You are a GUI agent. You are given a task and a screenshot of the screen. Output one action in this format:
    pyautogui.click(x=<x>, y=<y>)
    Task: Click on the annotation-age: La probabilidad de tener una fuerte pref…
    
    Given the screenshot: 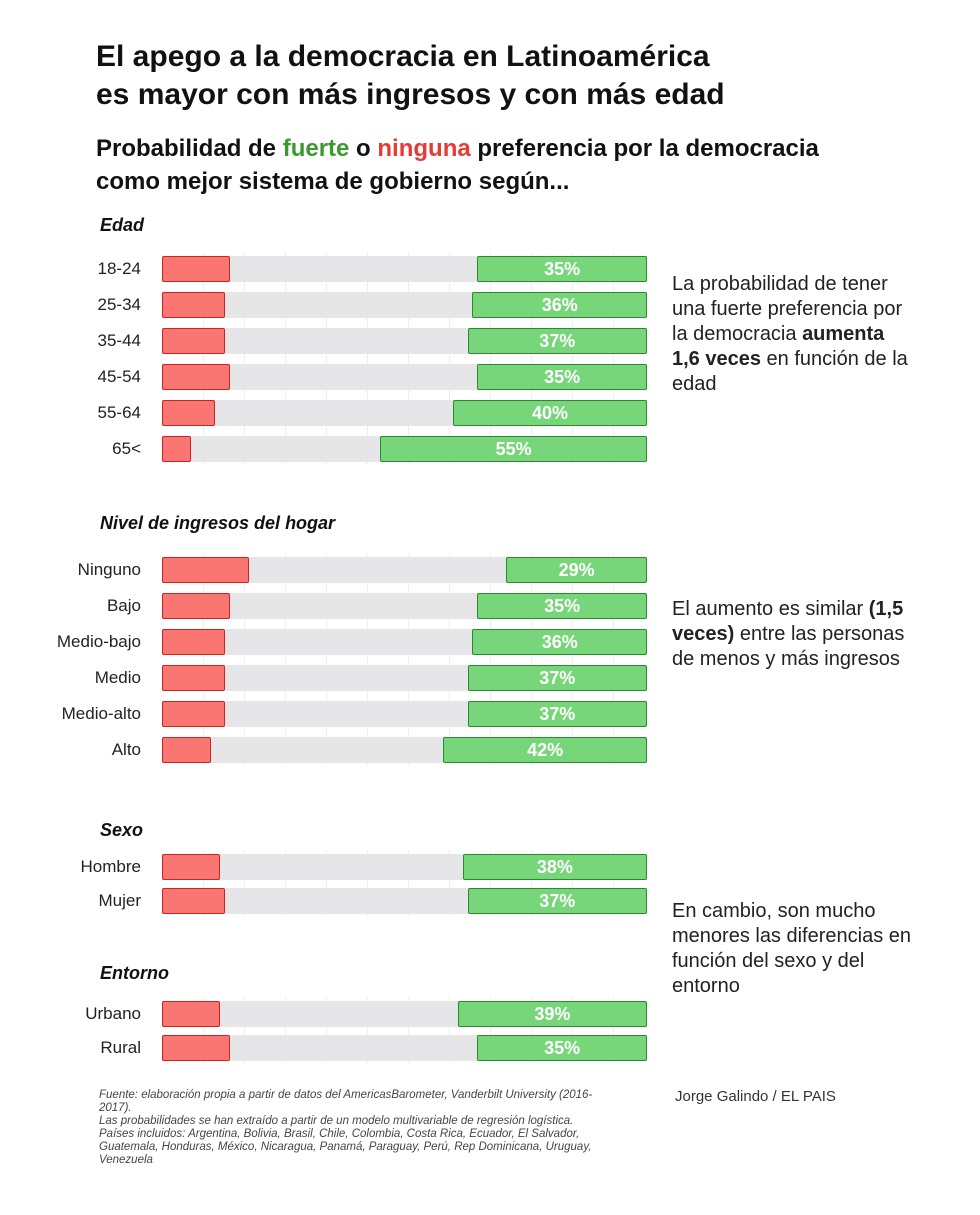 What is the action you would take?
    pyautogui.click(x=790, y=334)
    